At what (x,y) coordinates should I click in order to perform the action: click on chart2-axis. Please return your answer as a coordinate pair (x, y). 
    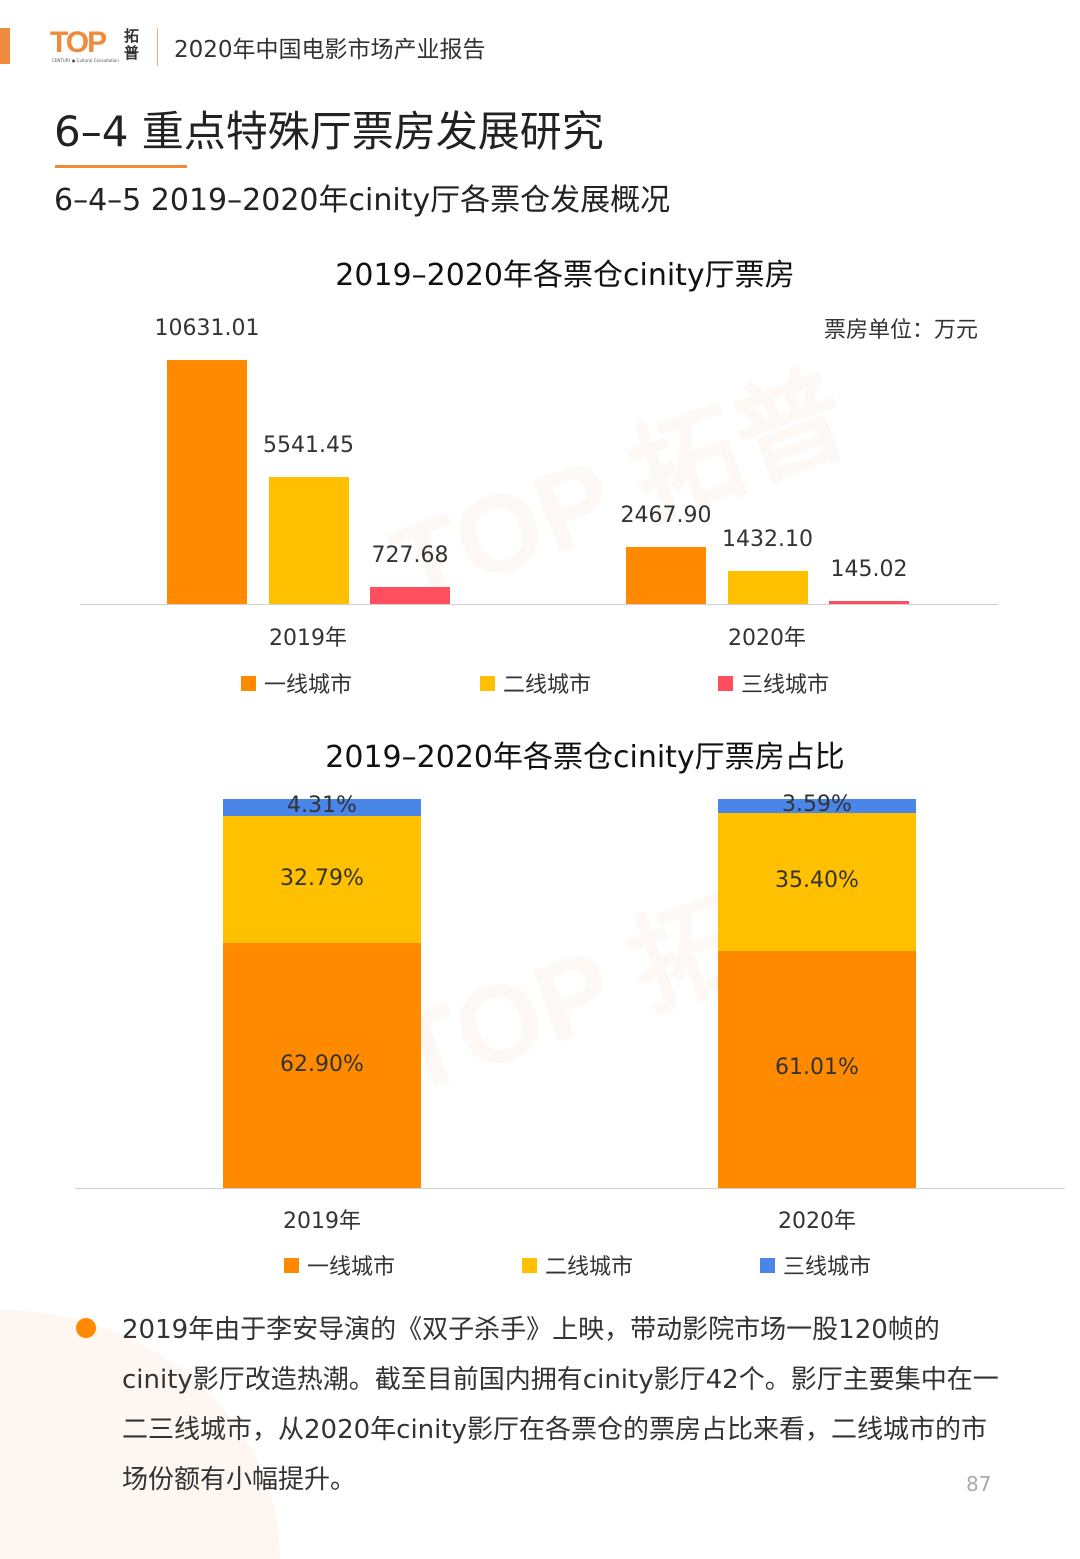
    Looking at the image, I should click on (570, 1188).